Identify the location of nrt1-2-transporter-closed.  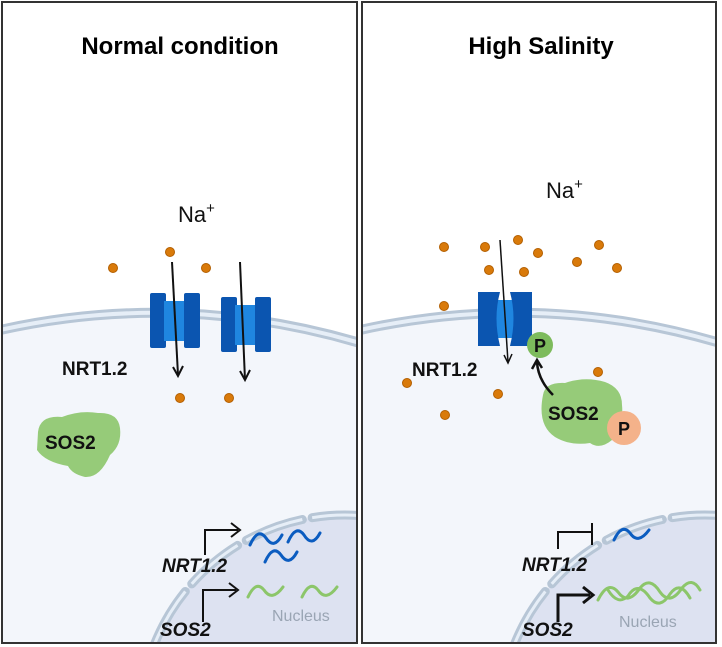
(505, 319).